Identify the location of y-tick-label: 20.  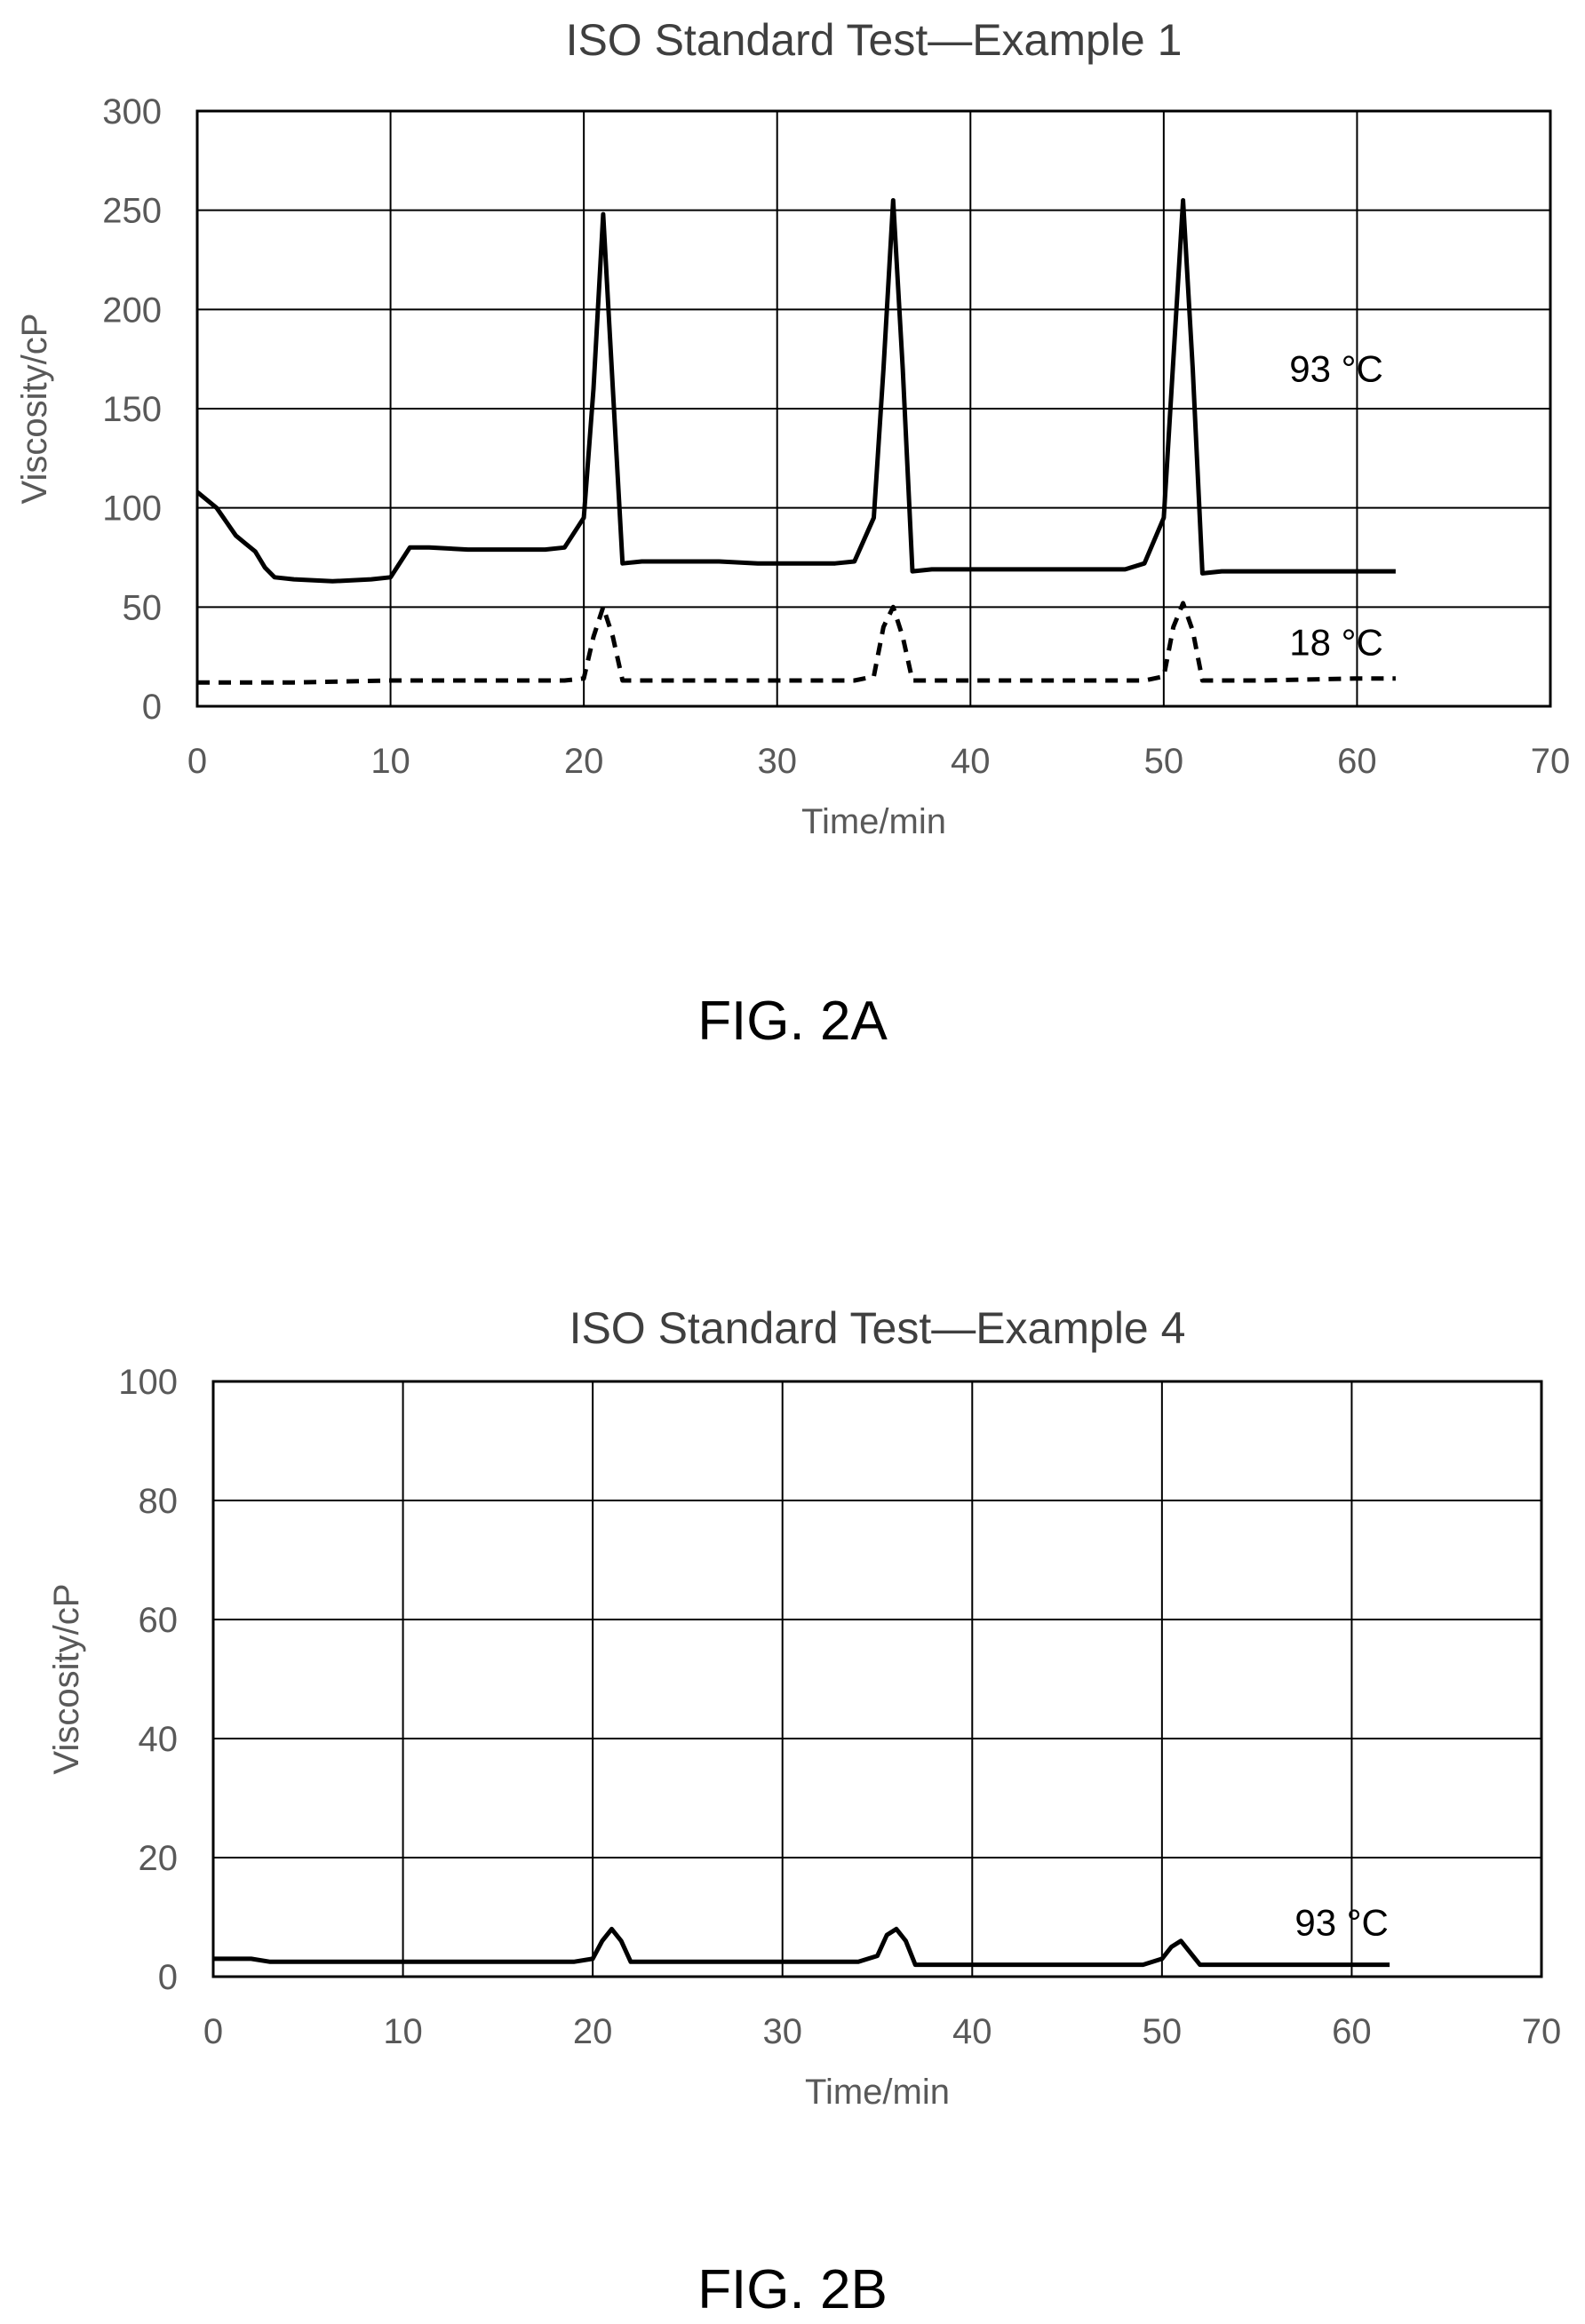
(159, 1858).